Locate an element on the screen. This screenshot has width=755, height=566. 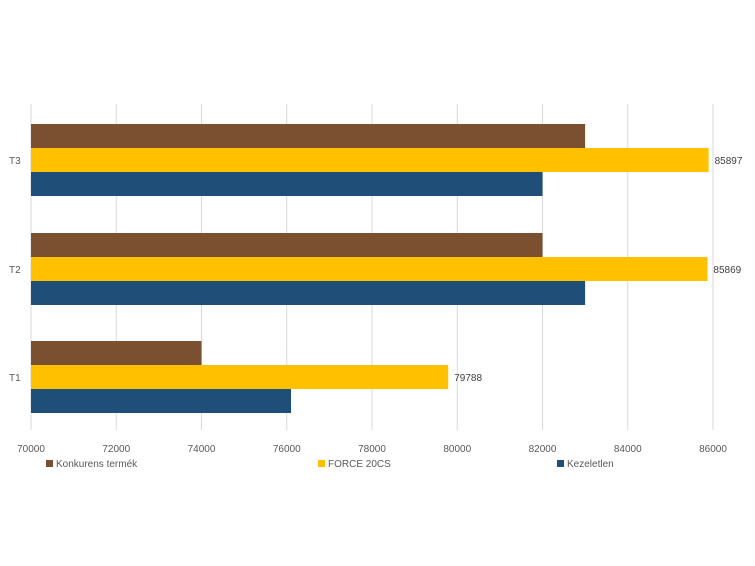
data-label-t2: 85869 is located at coordinates (727, 270).